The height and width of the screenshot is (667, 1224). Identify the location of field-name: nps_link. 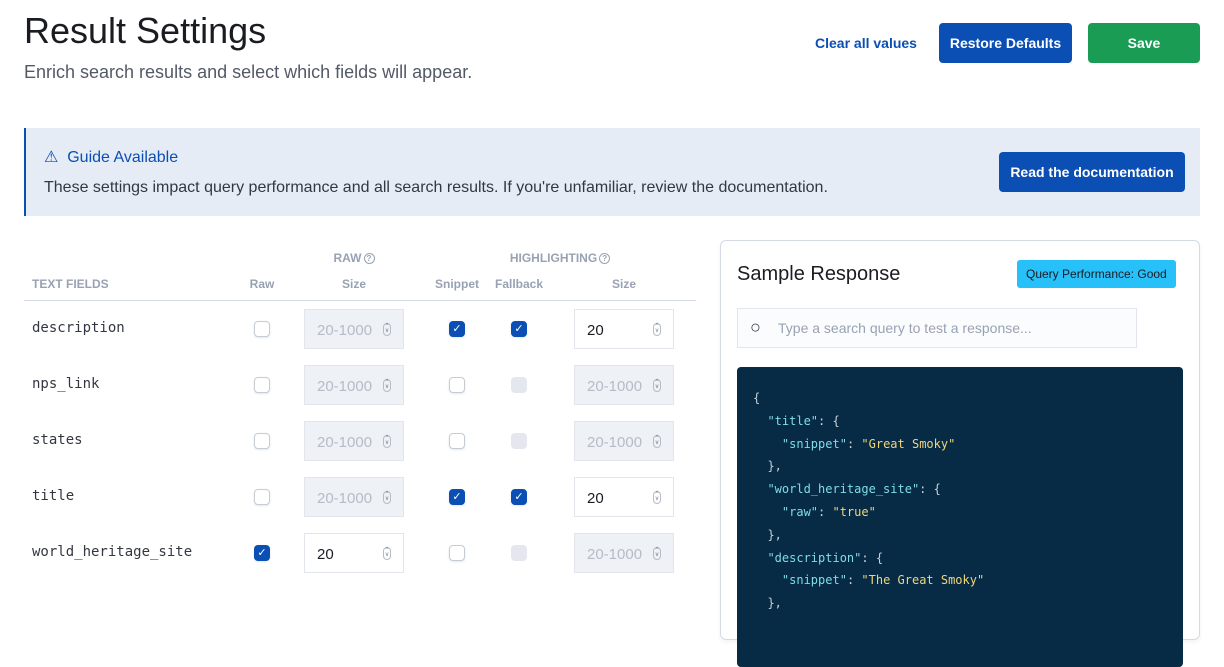
(66, 384).